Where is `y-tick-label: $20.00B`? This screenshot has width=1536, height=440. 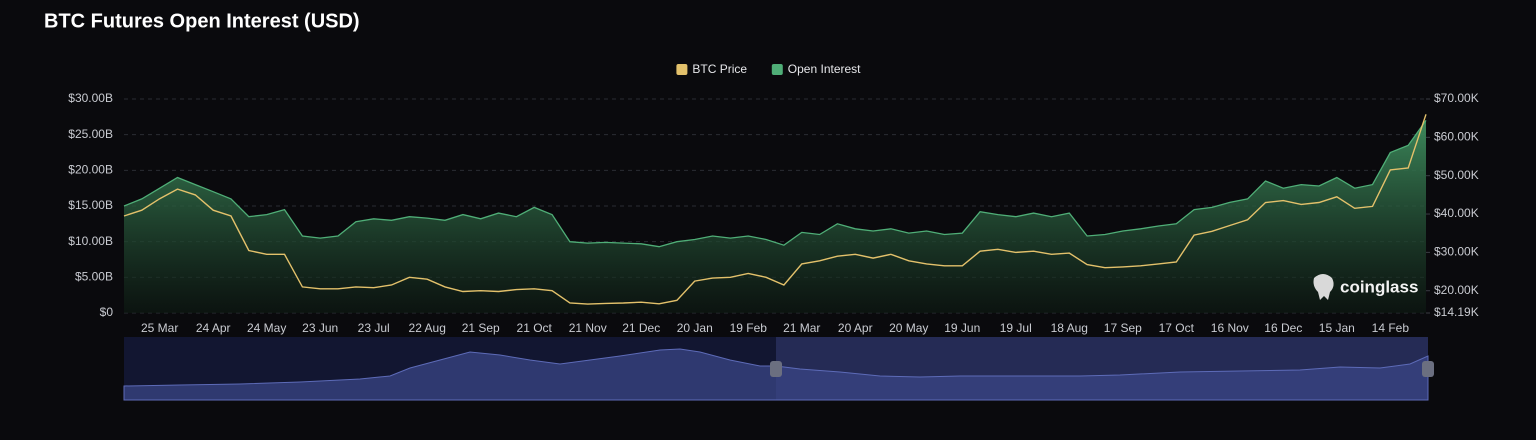
y-tick-label: $20.00B is located at coordinates (90, 170).